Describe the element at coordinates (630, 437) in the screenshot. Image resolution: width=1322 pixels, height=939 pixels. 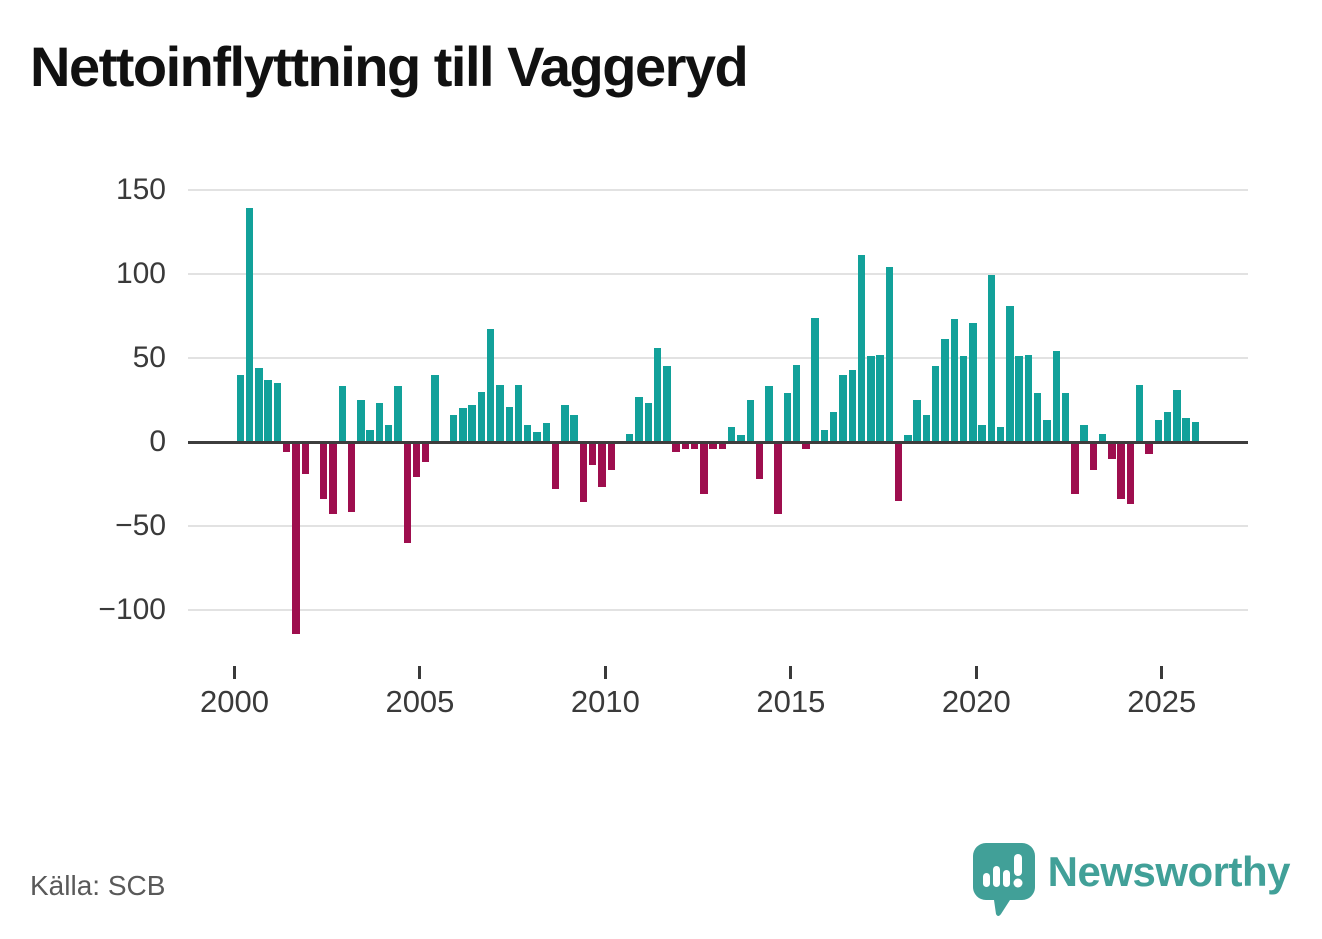
I see `bar-2010Q3` at that location.